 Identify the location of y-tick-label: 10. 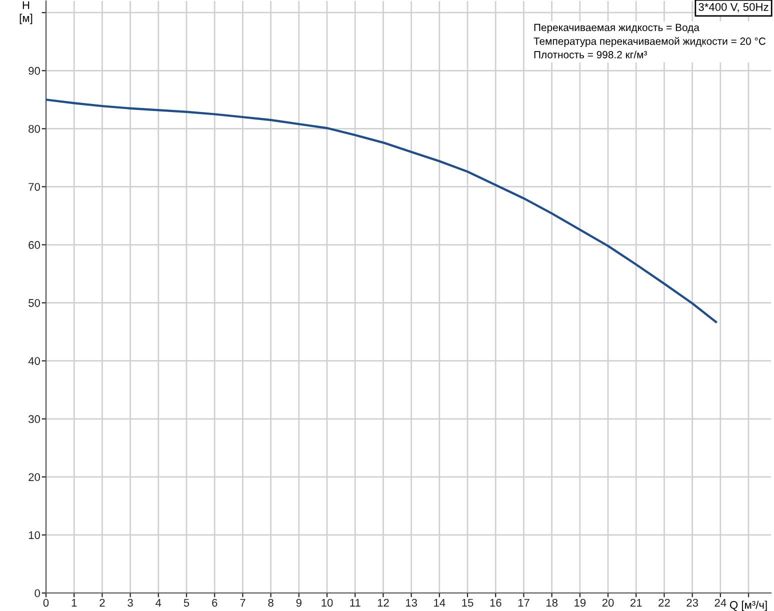
(34, 535).